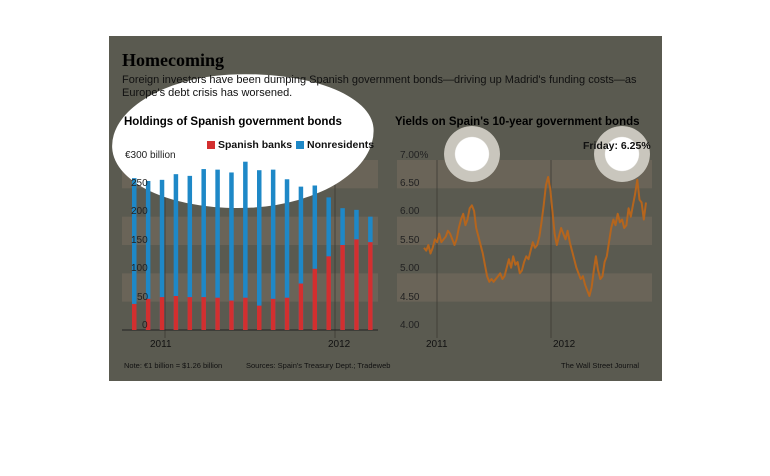 The height and width of the screenshot is (476, 770). What do you see at coordinates (414, 155) in the screenshot?
I see `y-tick-label: 7.00%` at bounding box center [414, 155].